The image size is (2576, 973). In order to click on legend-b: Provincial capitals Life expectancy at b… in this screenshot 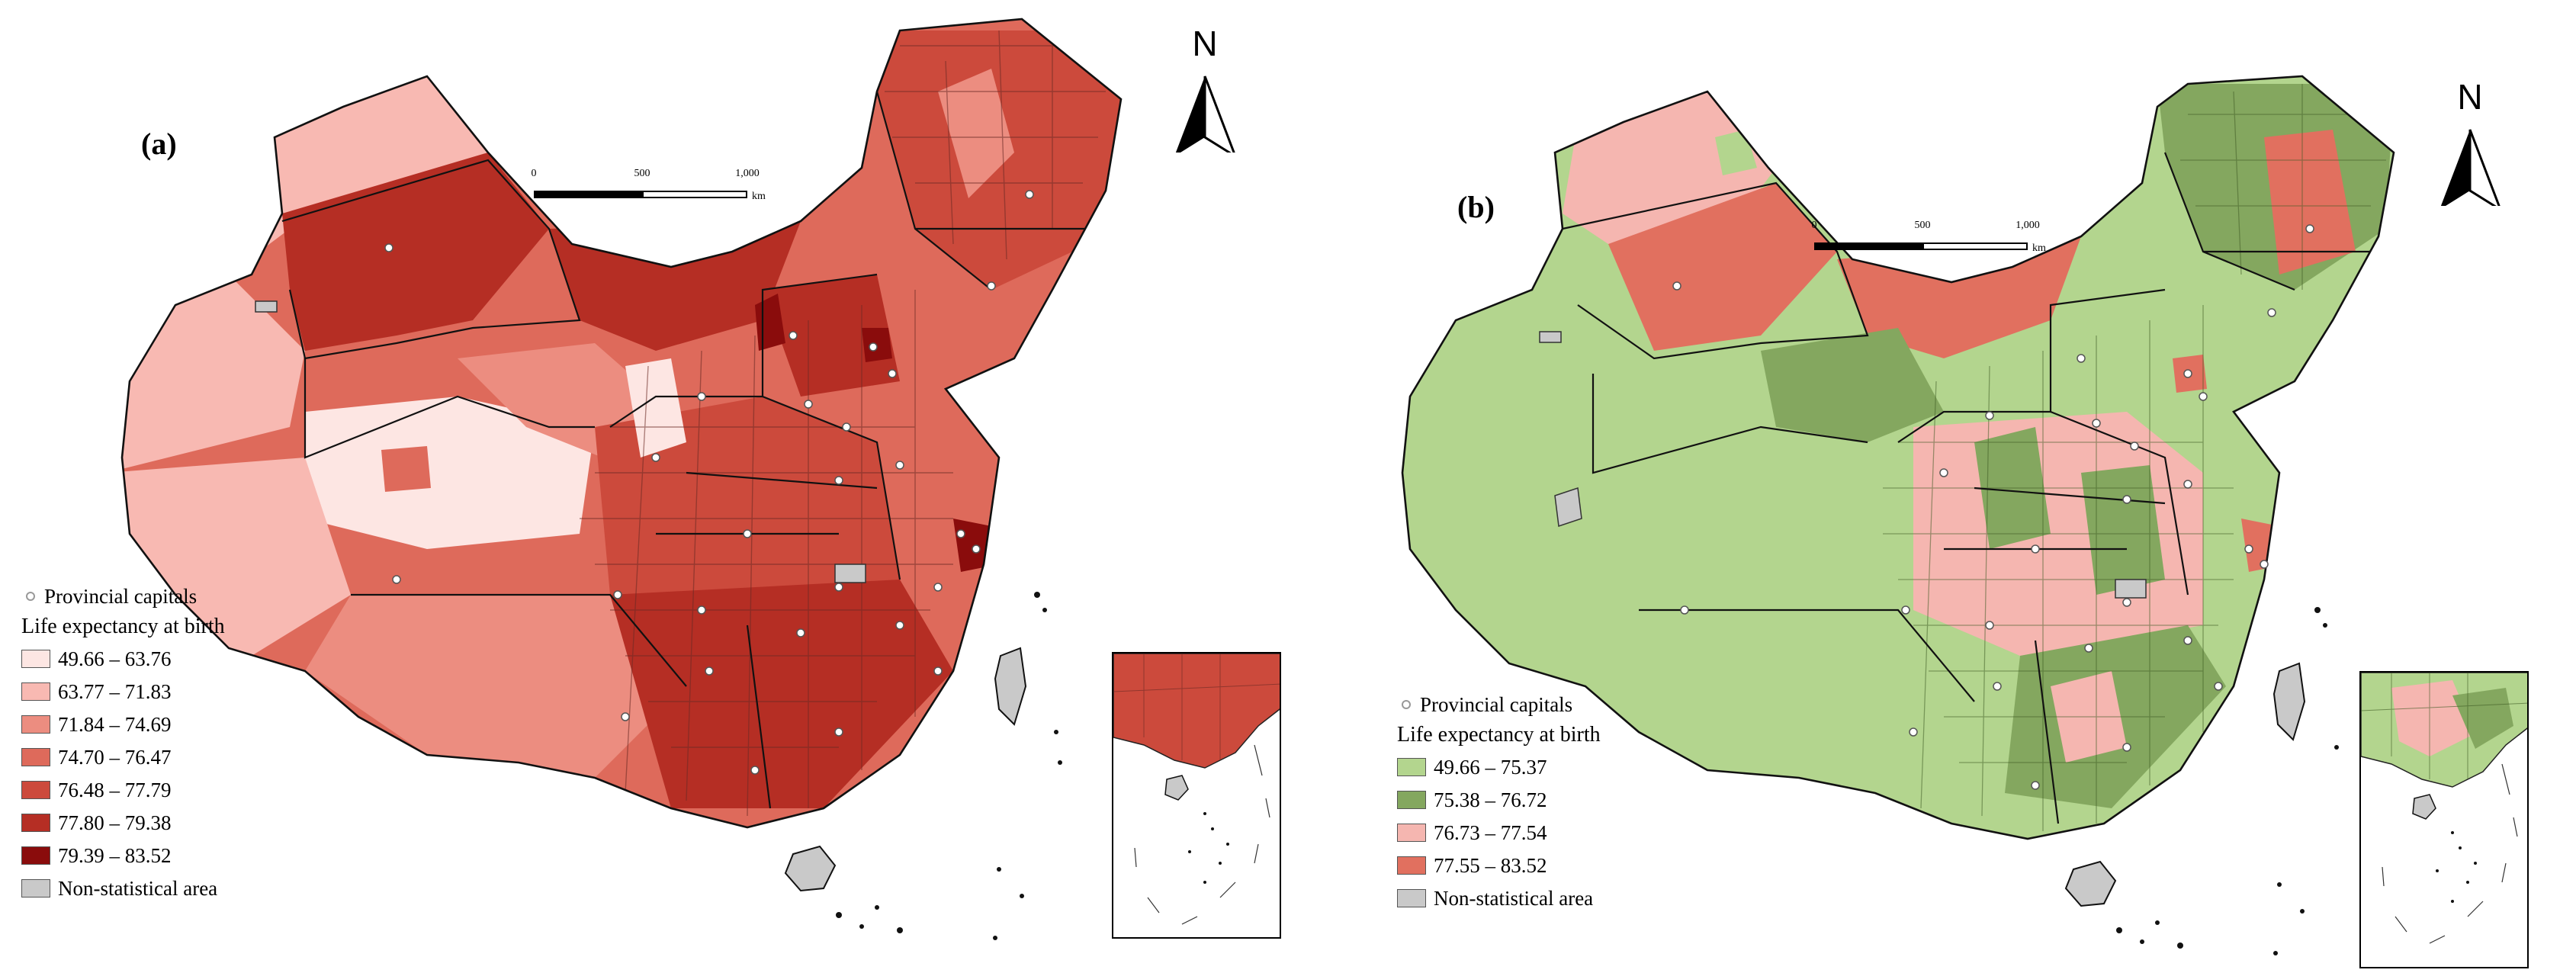, I will do `click(1499, 801)`.